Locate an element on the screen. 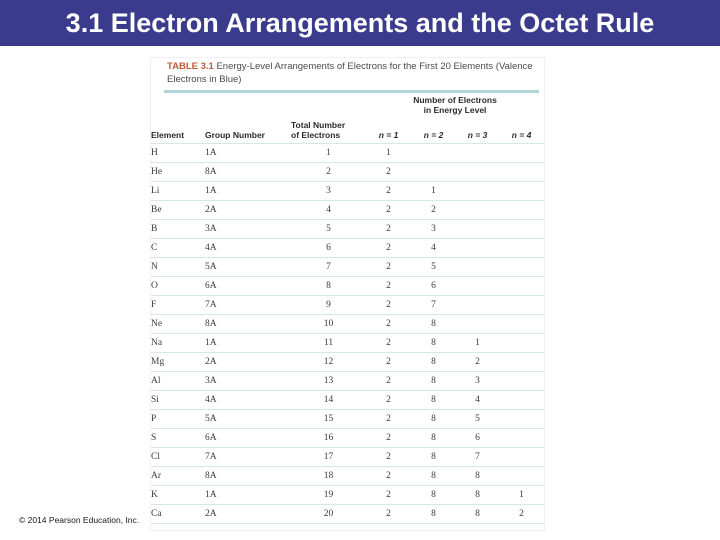 This screenshot has width=720, height=540. table-row: O 6A 8 2 6 is located at coordinates (348, 286).